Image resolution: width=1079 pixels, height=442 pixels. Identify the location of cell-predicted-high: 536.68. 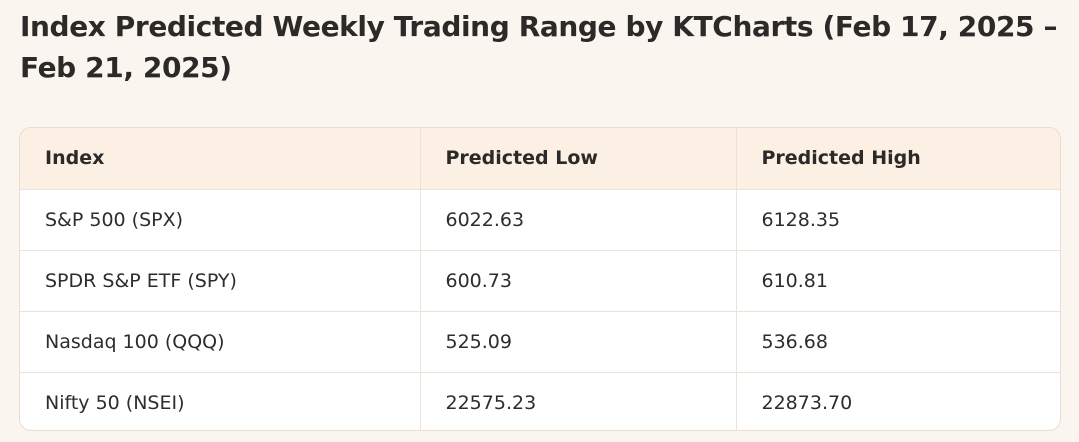
(898, 342).